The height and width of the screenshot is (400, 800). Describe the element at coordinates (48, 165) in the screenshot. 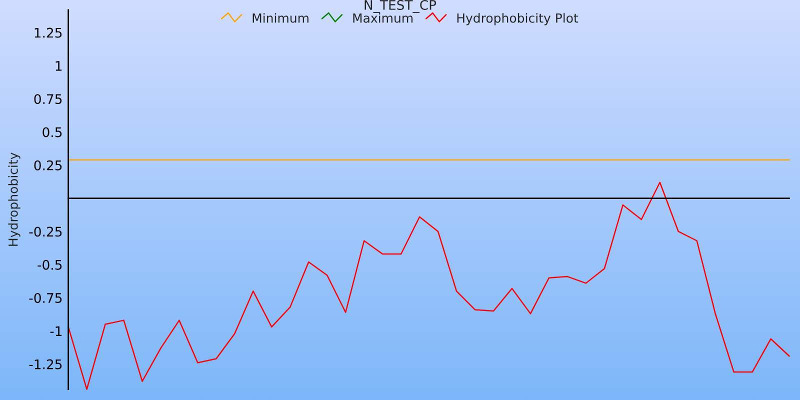

I see `y-tick-label: 0.25` at that location.